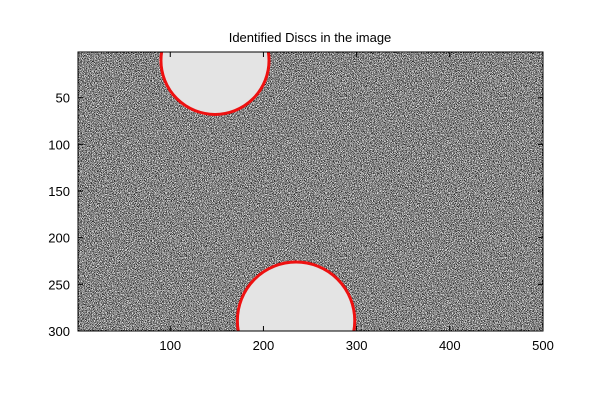 This screenshot has width=600, height=400. I want to click on y-tick-label: 250, so click(59, 284).